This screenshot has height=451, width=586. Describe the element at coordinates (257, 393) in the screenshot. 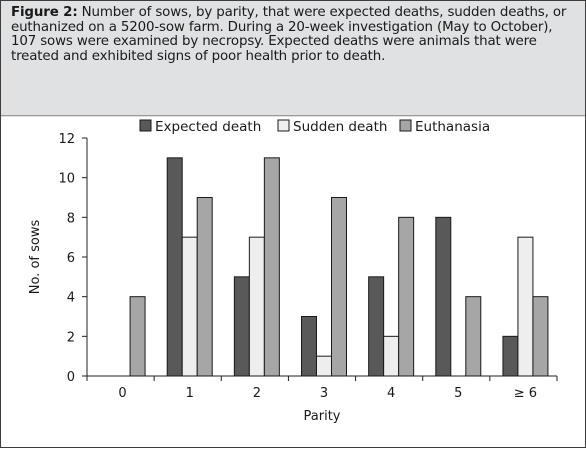

I see `x-tick-label: 2` at that location.